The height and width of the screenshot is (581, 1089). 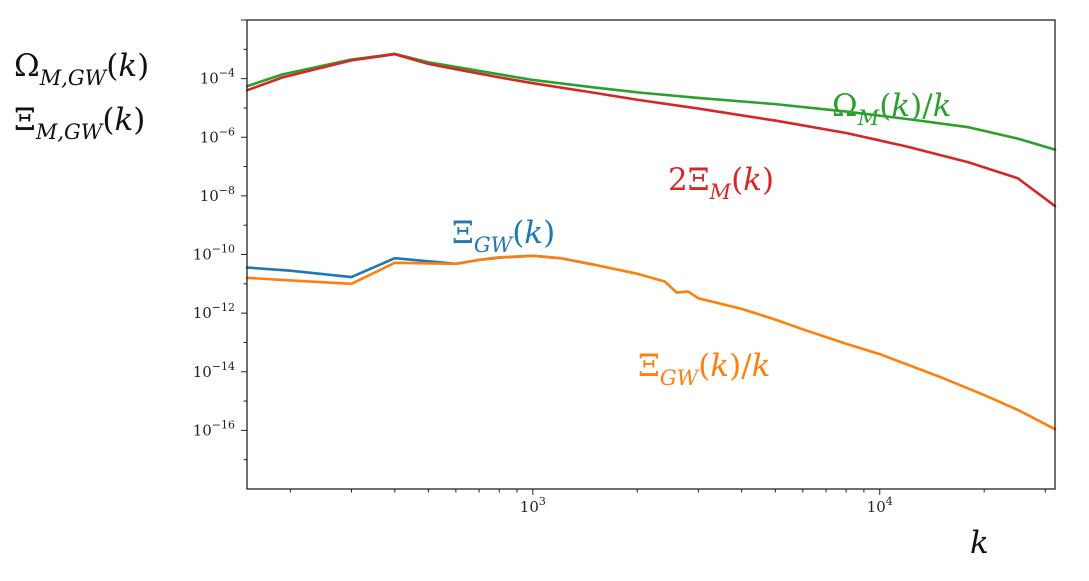 What do you see at coordinates (79, 123) in the screenshot?
I see `y-axis-title-line-2: ΞM,GW(k)` at bounding box center [79, 123].